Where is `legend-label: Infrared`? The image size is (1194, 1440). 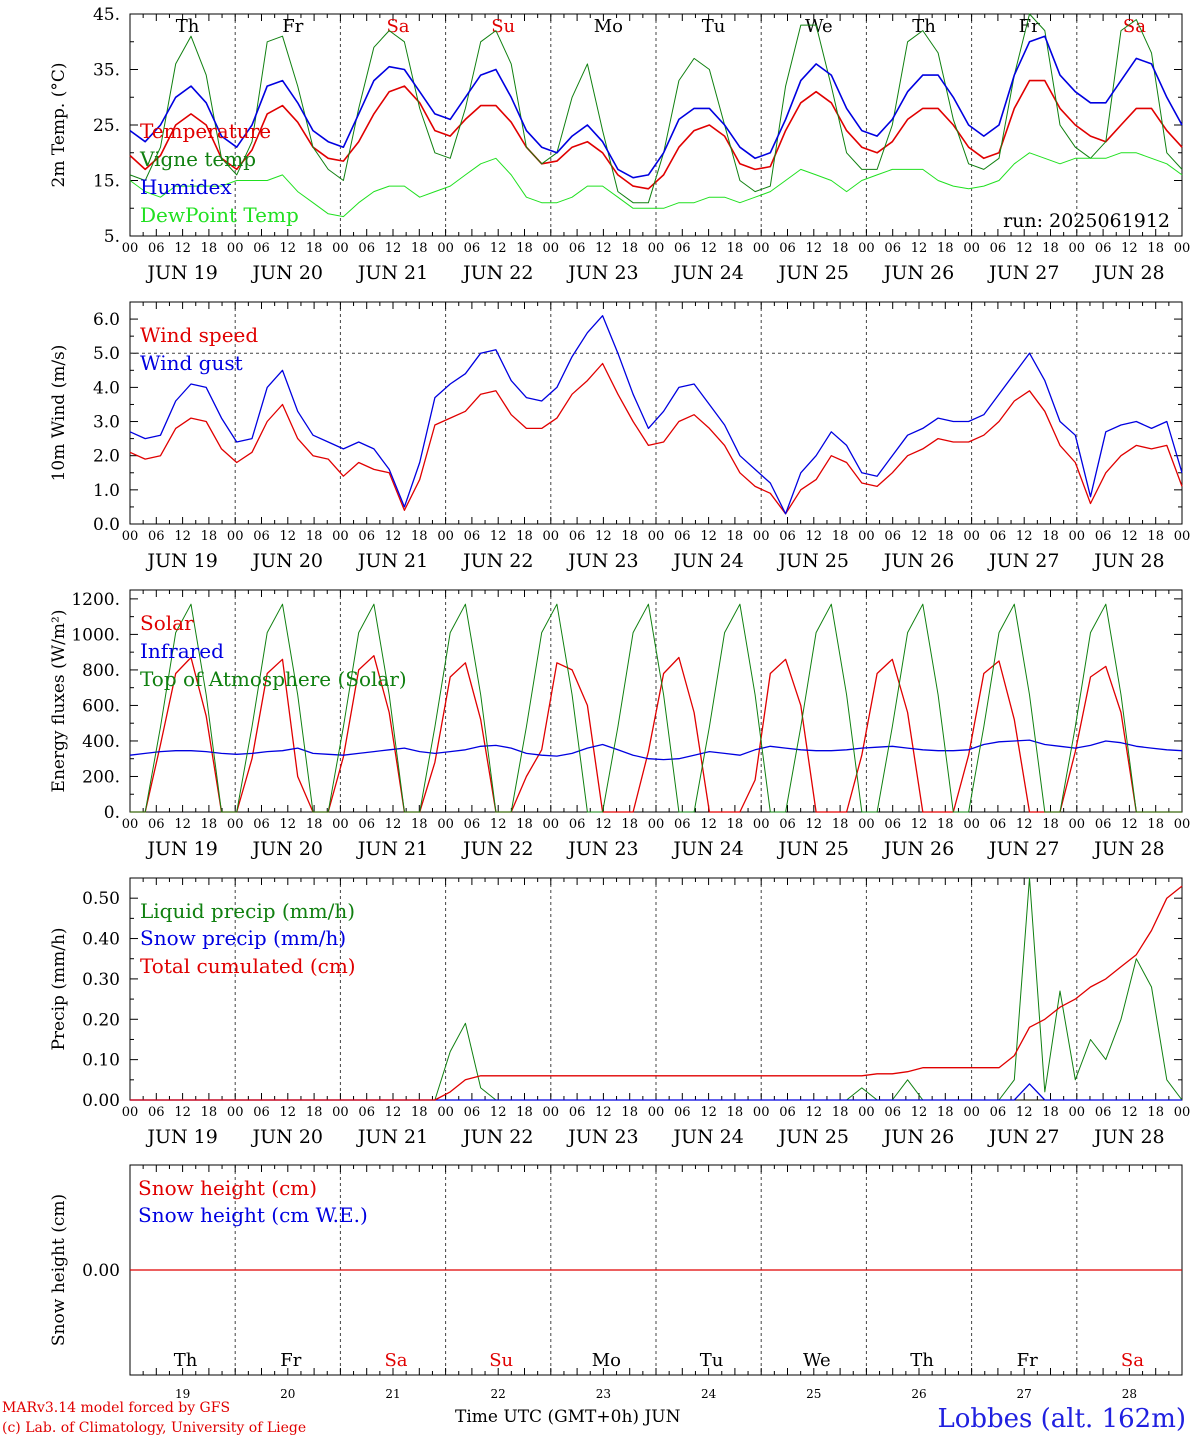
legend-label: Infrared is located at coordinates (182, 651).